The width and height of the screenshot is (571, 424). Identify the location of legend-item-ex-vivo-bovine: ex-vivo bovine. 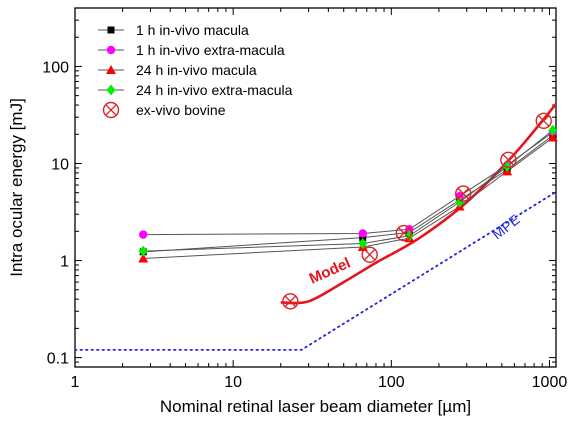
(164, 110).